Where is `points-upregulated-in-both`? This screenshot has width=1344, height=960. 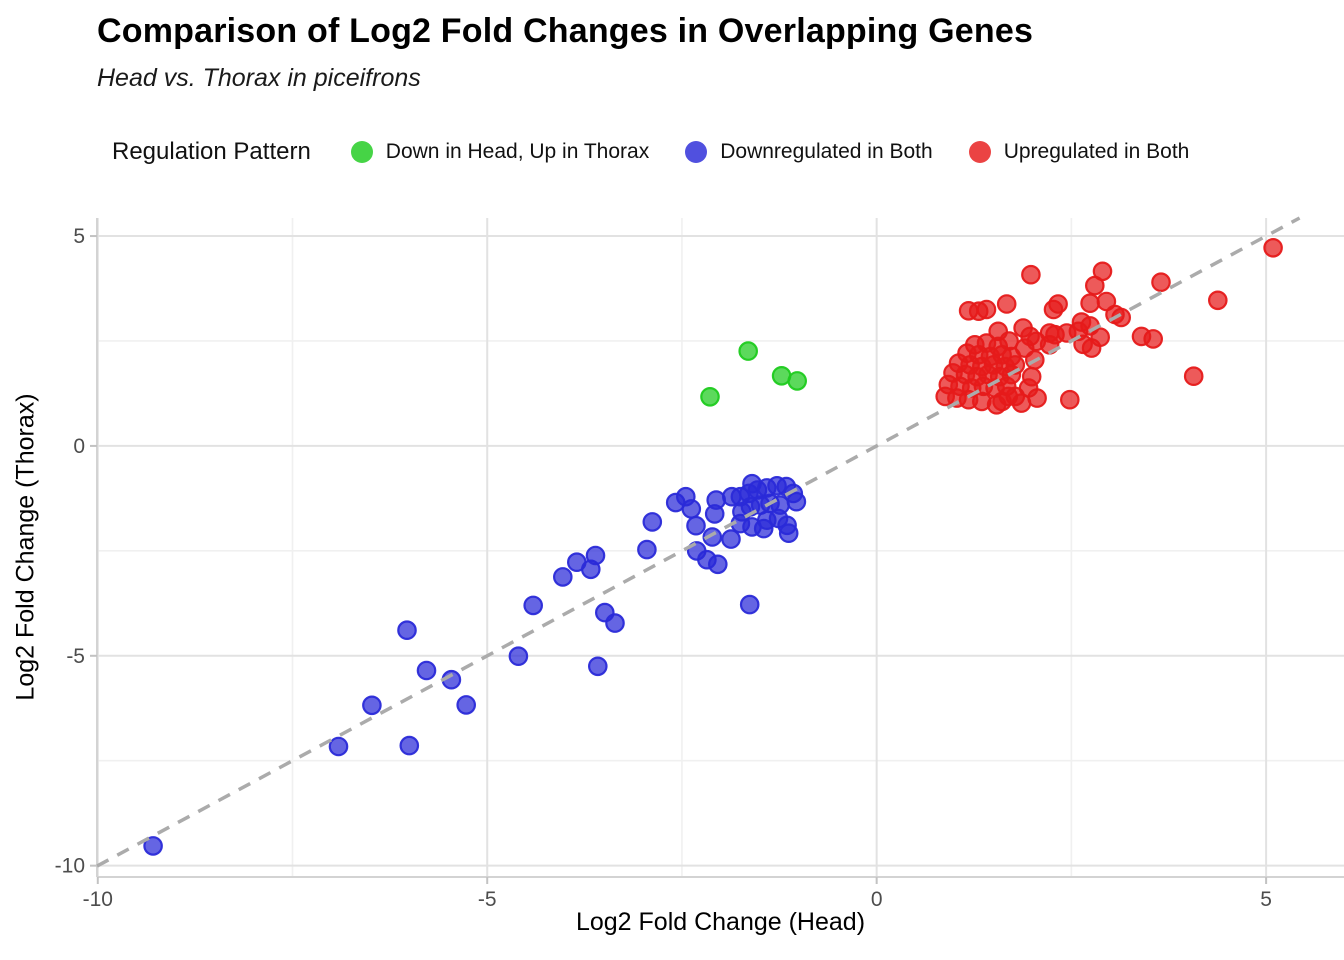
points-upregulated-in-both is located at coordinates (1109, 326).